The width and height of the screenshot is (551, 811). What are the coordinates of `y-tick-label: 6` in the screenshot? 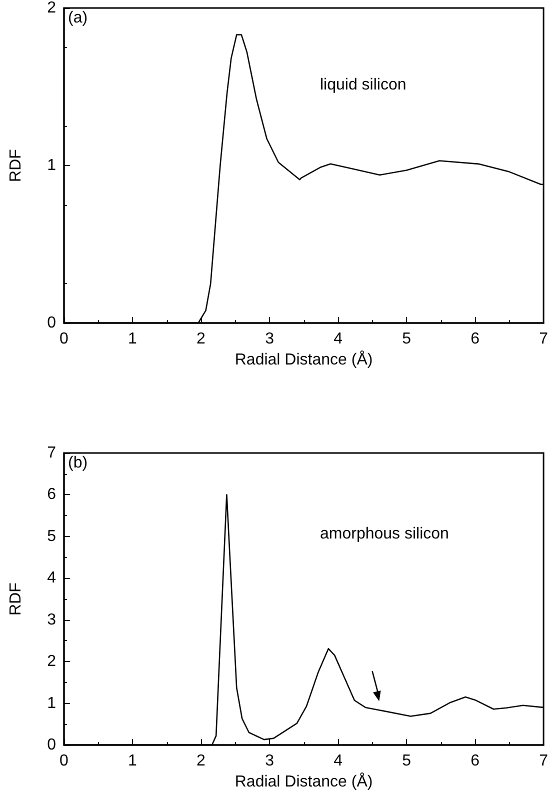 It's located at (51, 495).